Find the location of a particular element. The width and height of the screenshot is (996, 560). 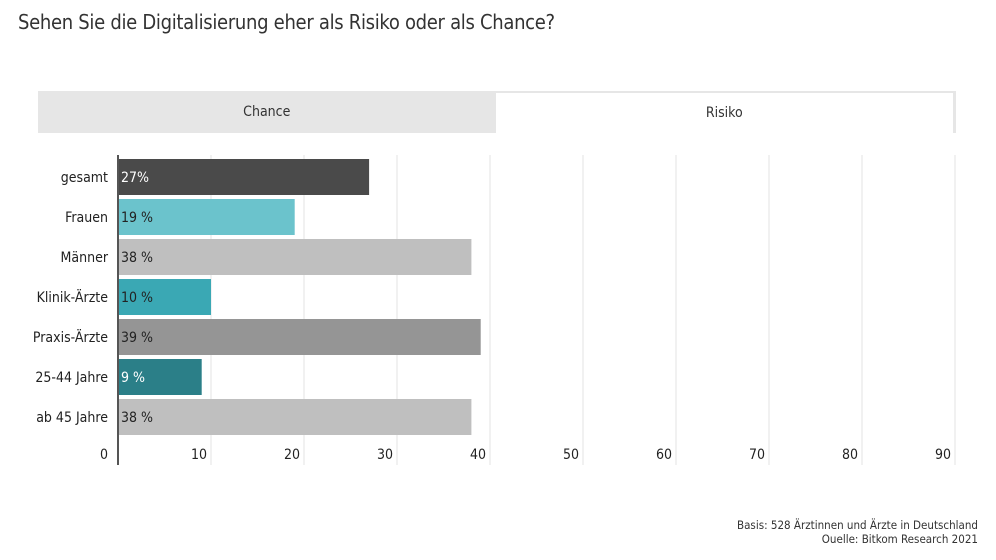

x-tick-label-0: 0 is located at coordinates (104, 455).